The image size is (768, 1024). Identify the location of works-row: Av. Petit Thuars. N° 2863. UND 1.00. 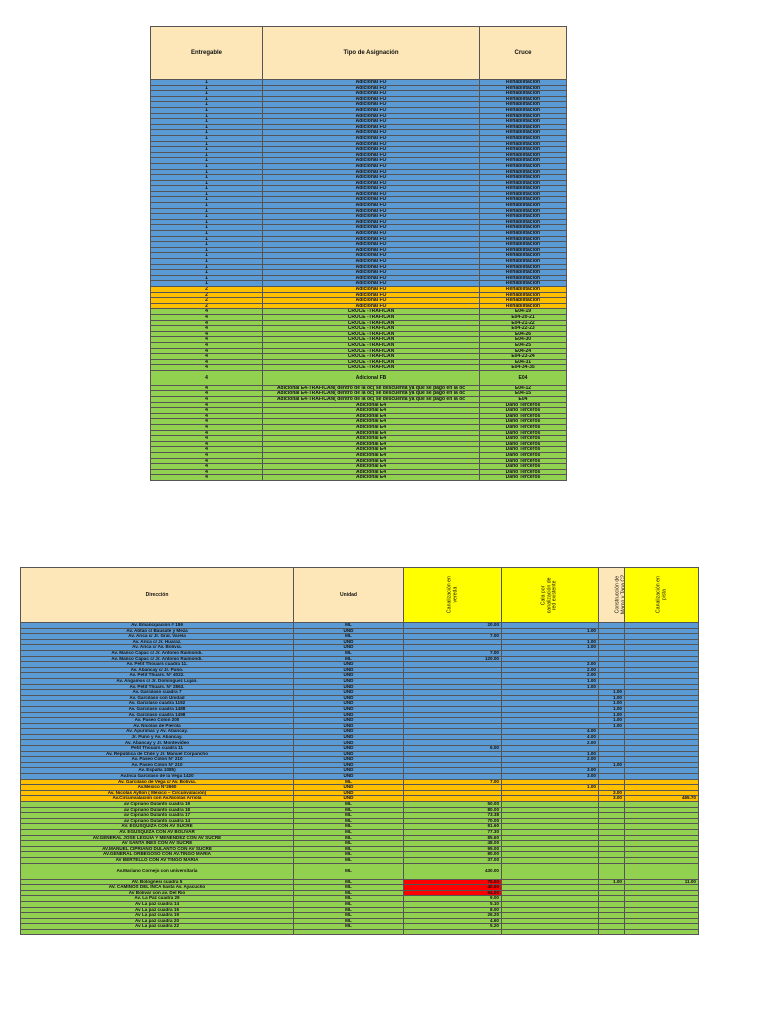
(359, 687).